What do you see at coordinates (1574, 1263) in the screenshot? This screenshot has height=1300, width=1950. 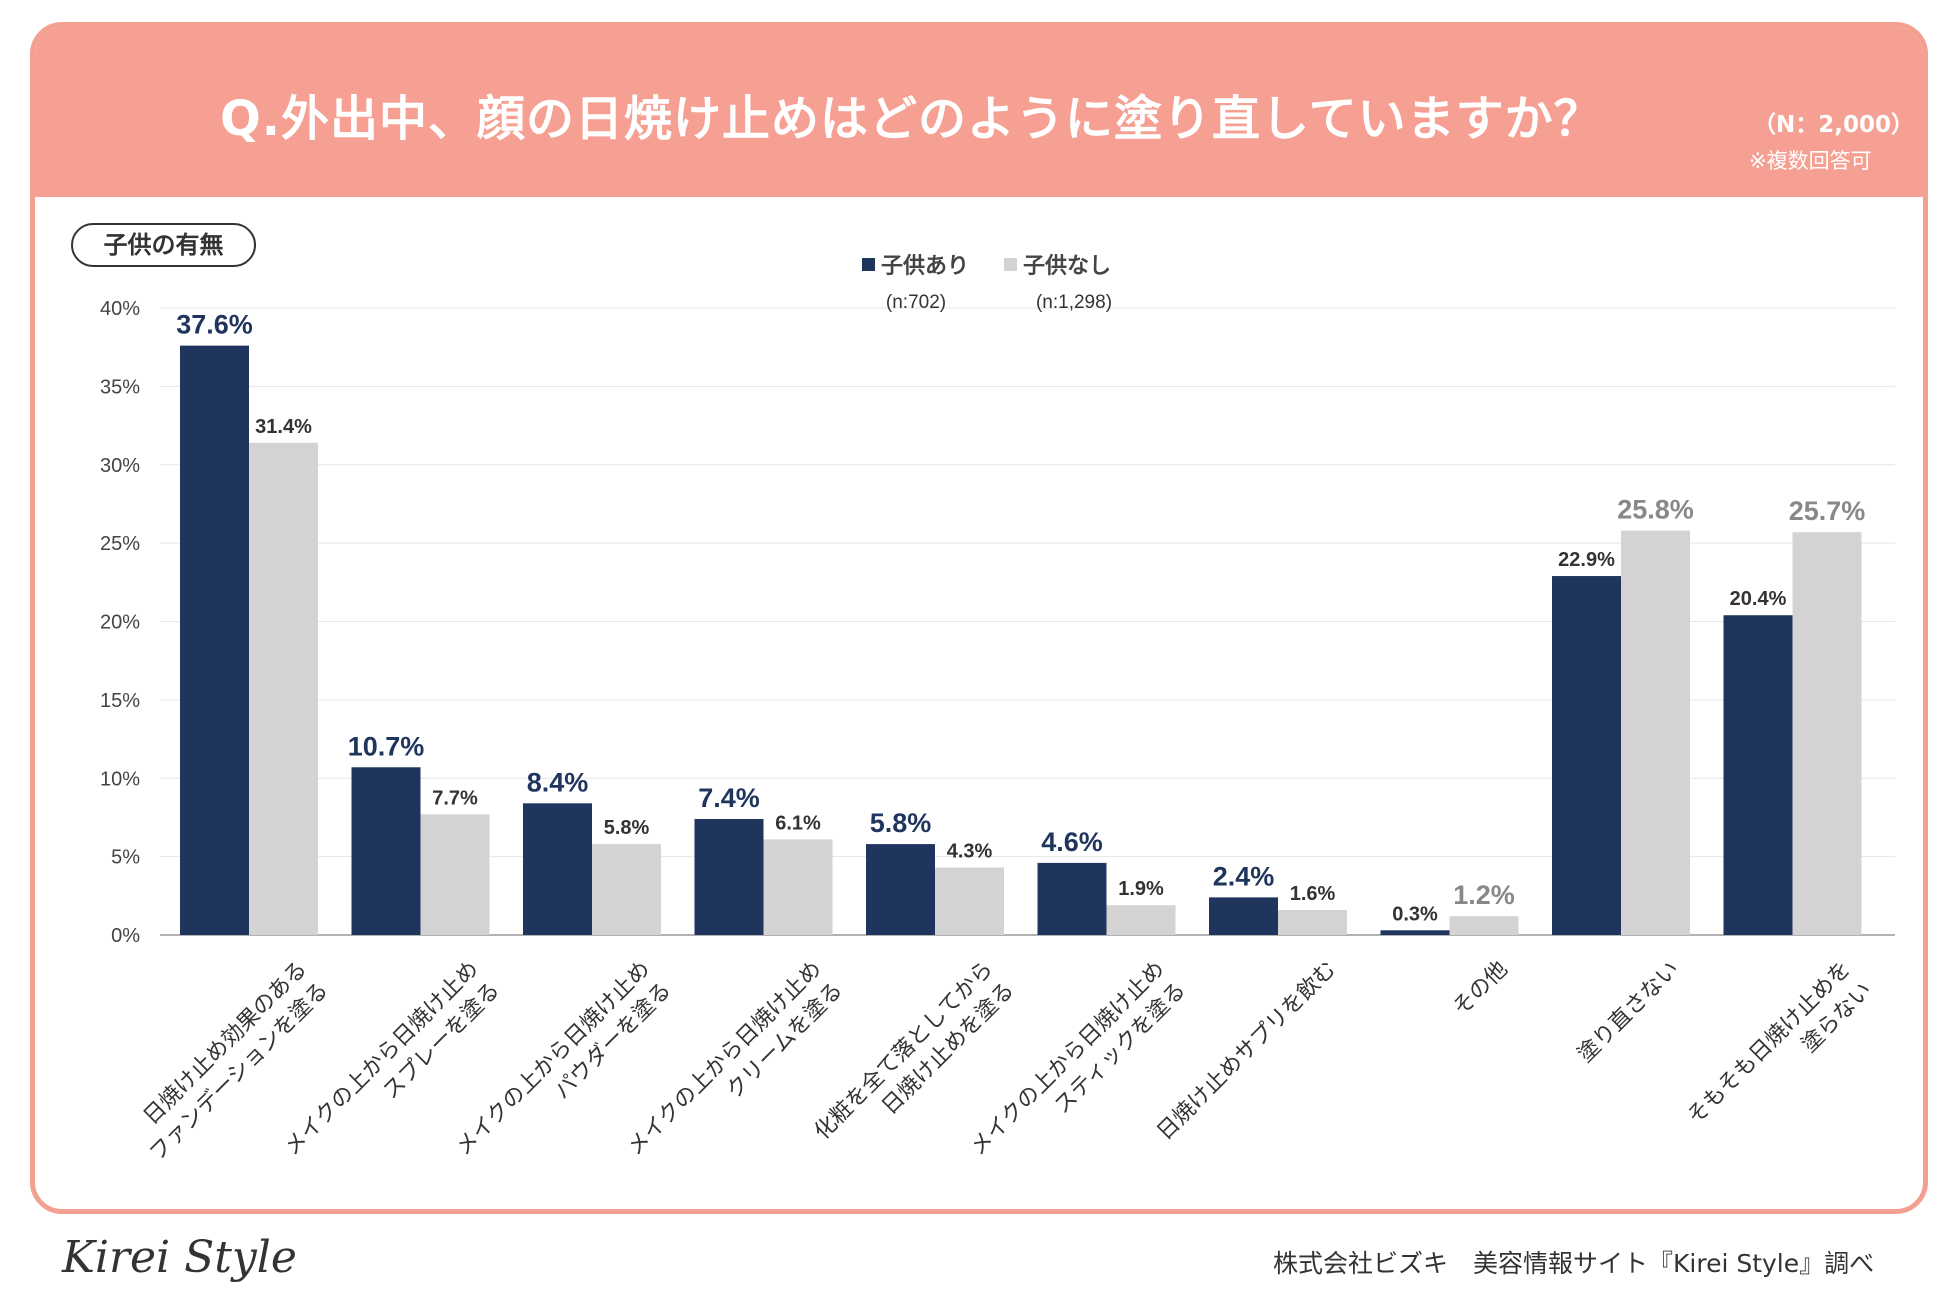 I see `footer-credit: 株式会社ビズキ 美容情報サイト『Kirei Style』調べ` at bounding box center [1574, 1263].